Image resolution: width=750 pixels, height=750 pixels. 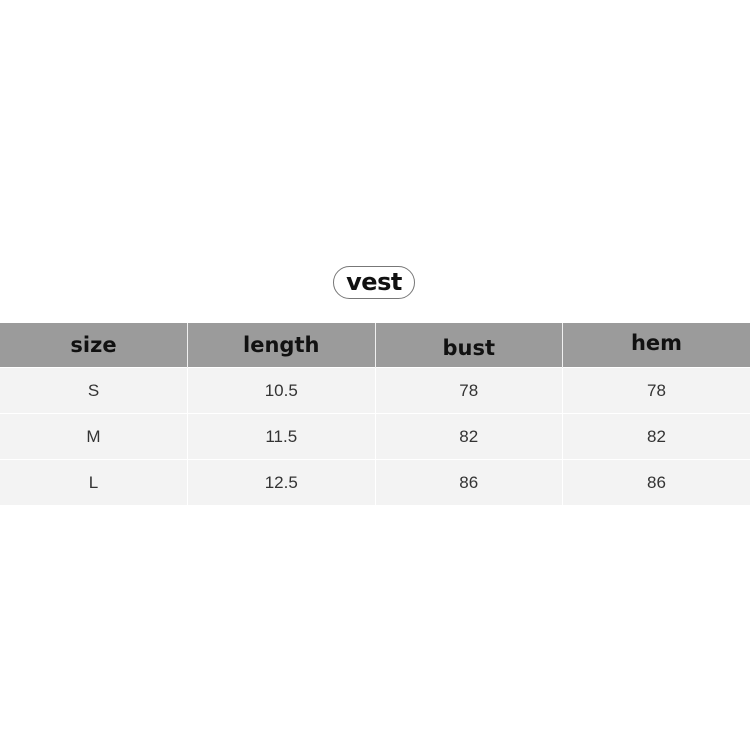 I want to click on header-row: size length bust hem, so click(x=375, y=345).